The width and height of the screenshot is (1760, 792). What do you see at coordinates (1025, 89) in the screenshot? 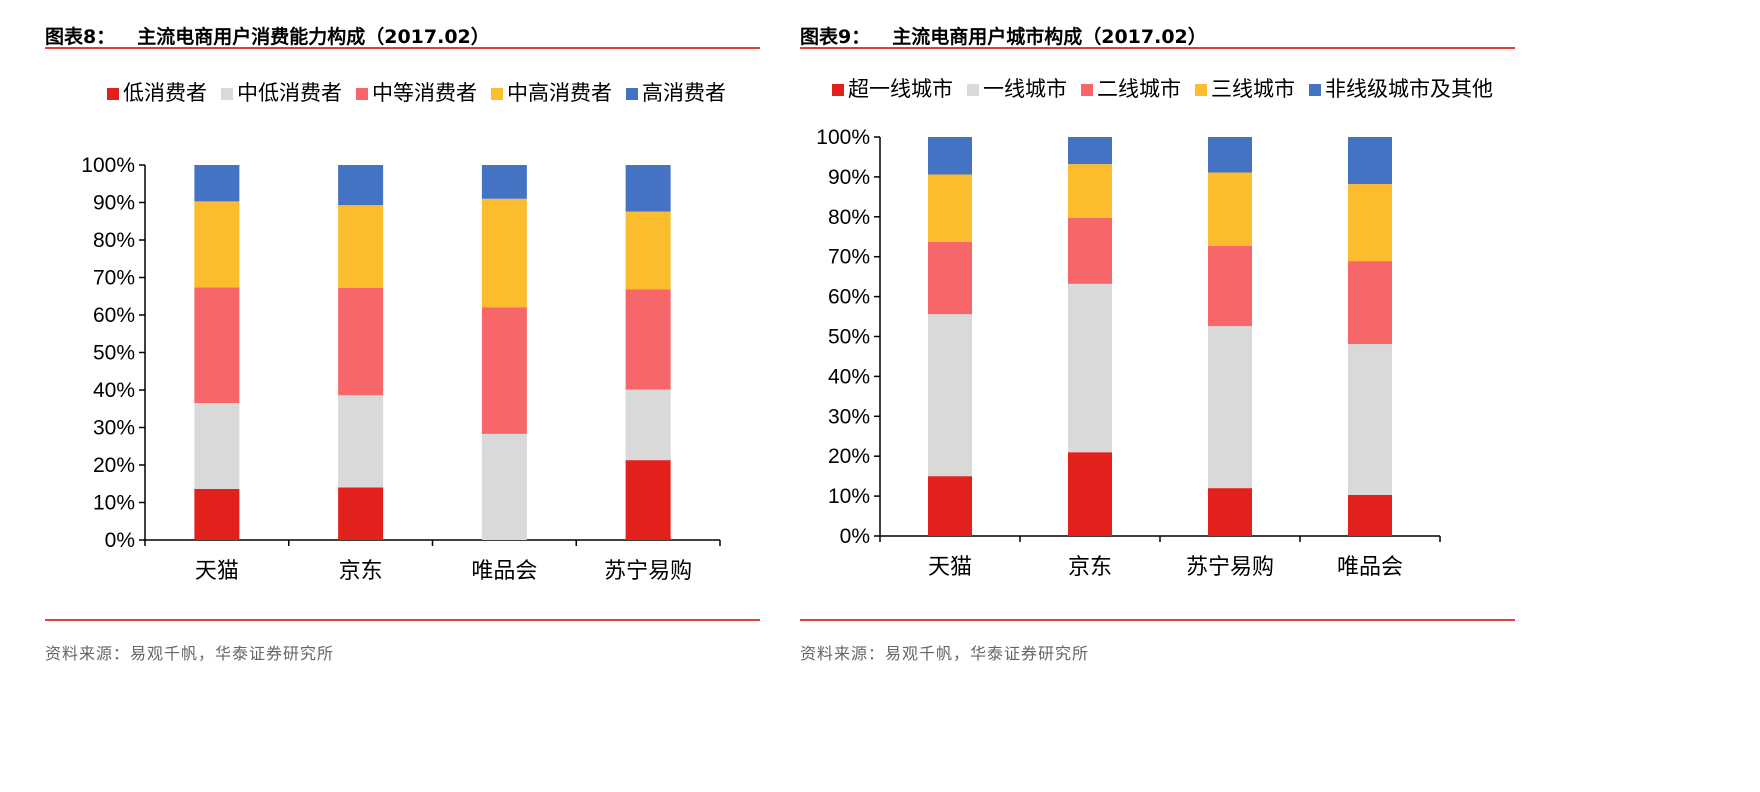
I see `legend-label-1: 一线城市` at bounding box center [1025, 89].